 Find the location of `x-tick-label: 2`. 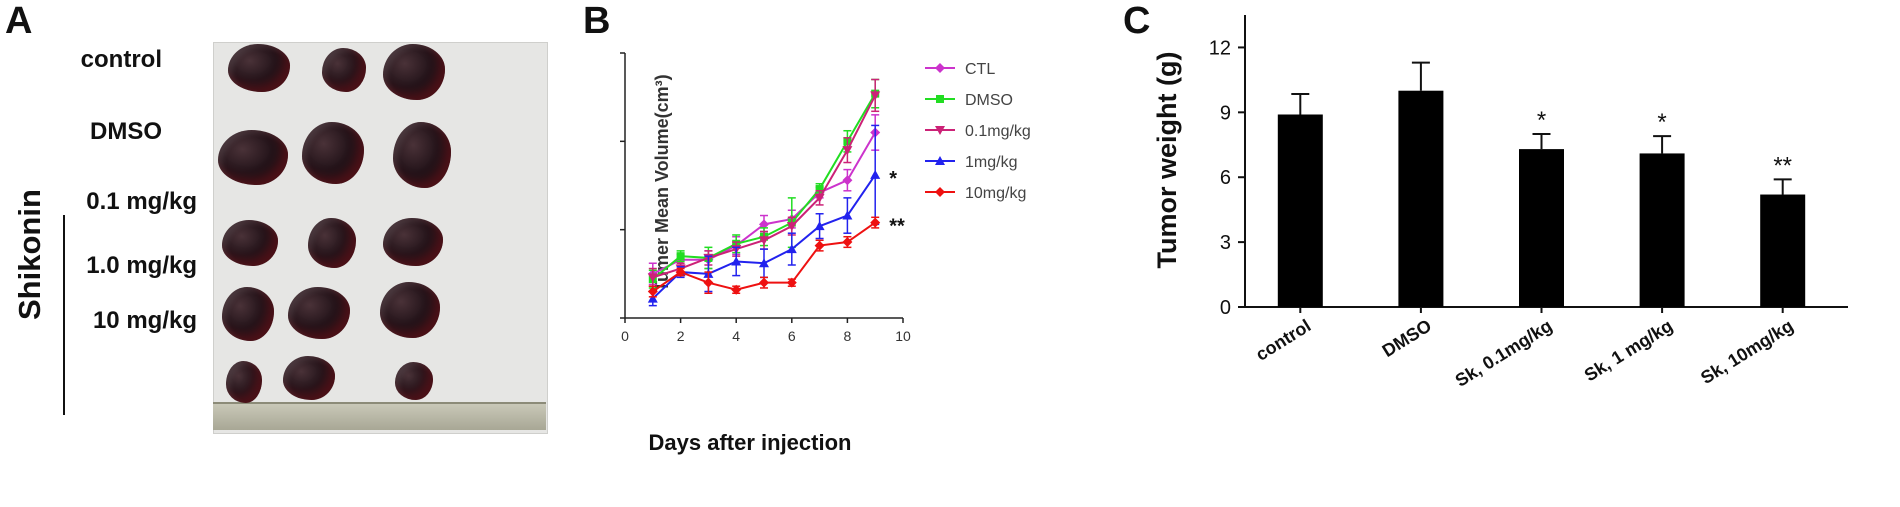

x-tick-label: 2 is located at coordinates (681, 336).